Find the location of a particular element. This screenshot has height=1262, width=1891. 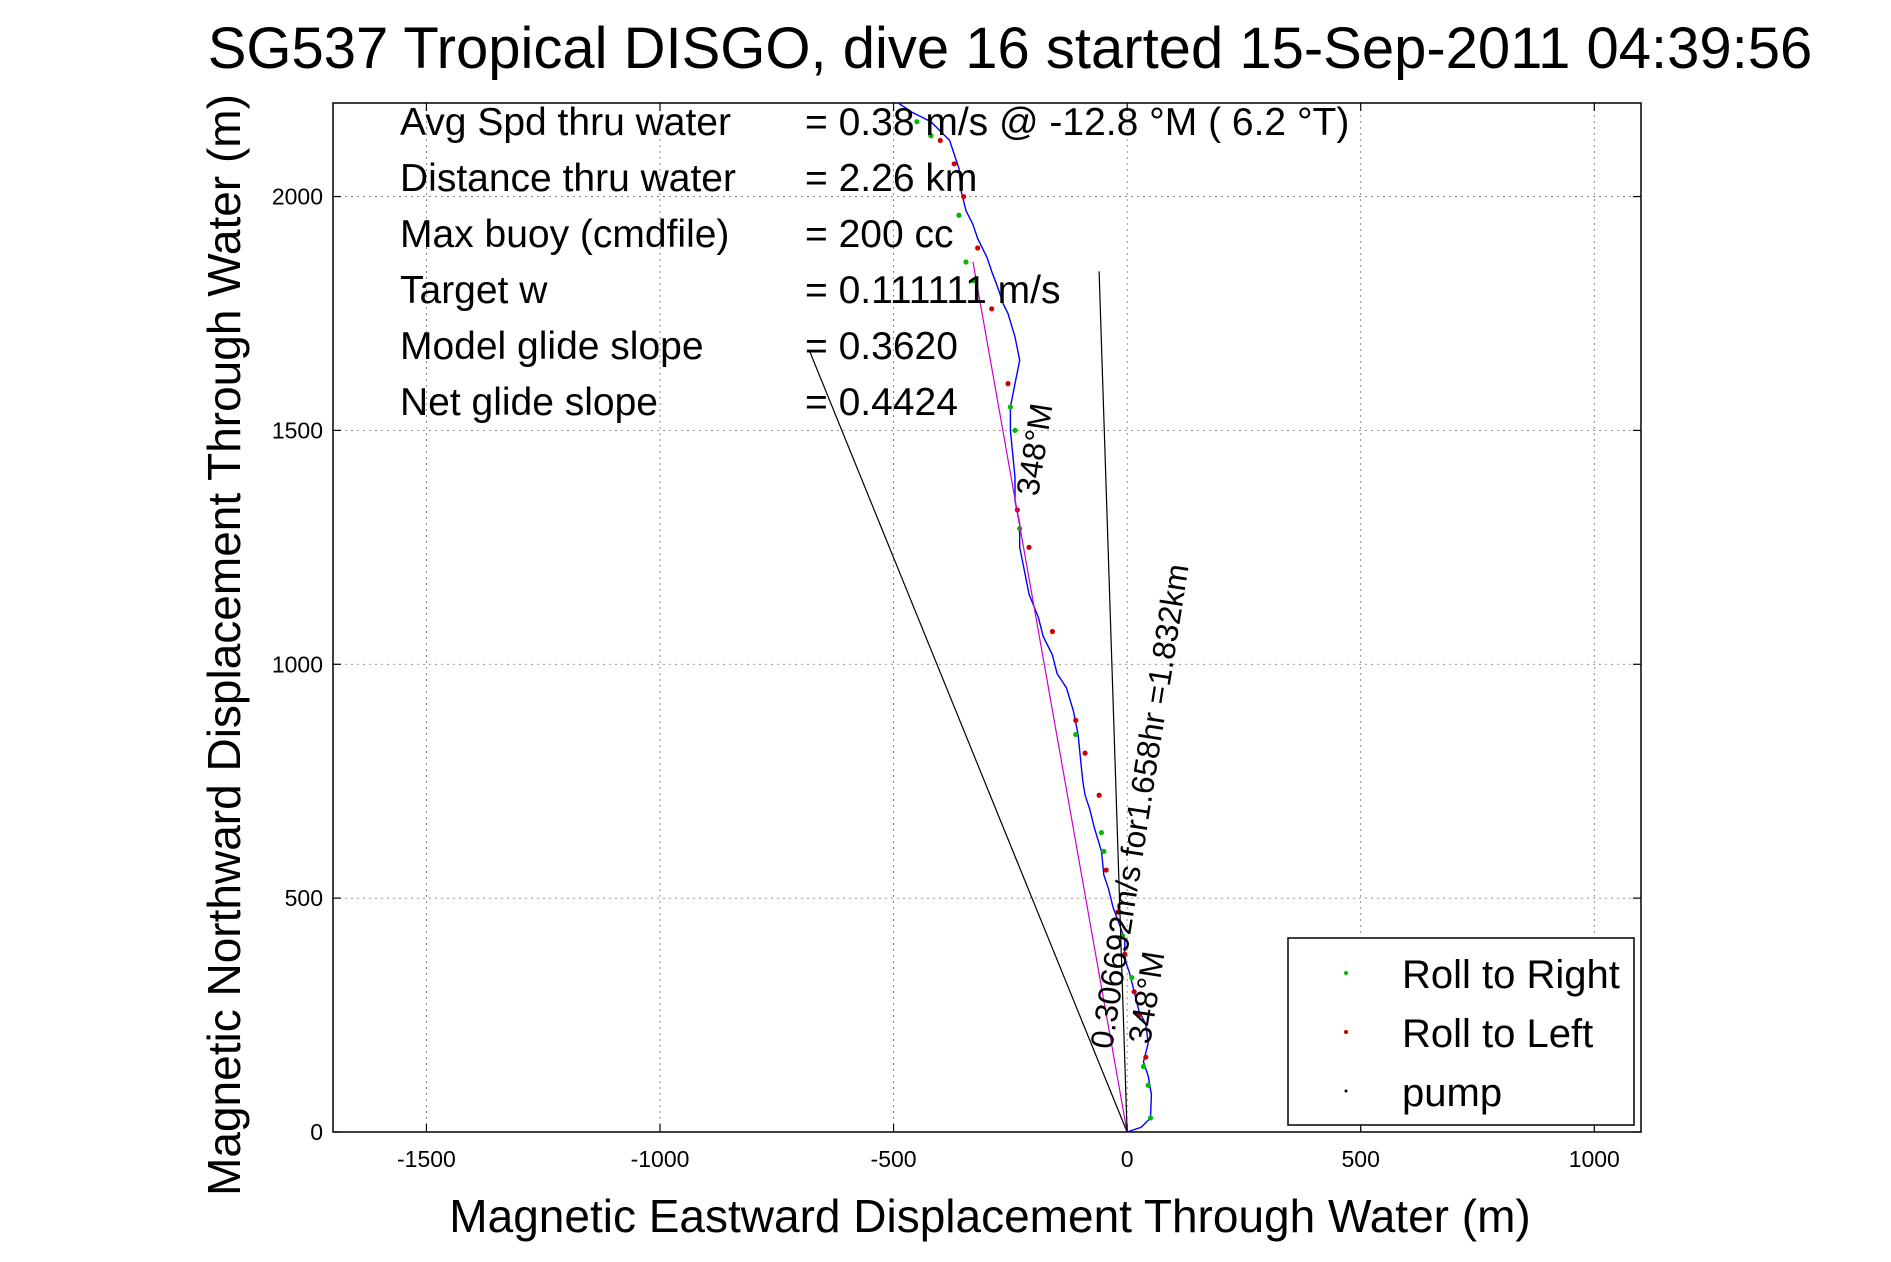

y-tick-label: 1000 is located at coordinates (297, 664).